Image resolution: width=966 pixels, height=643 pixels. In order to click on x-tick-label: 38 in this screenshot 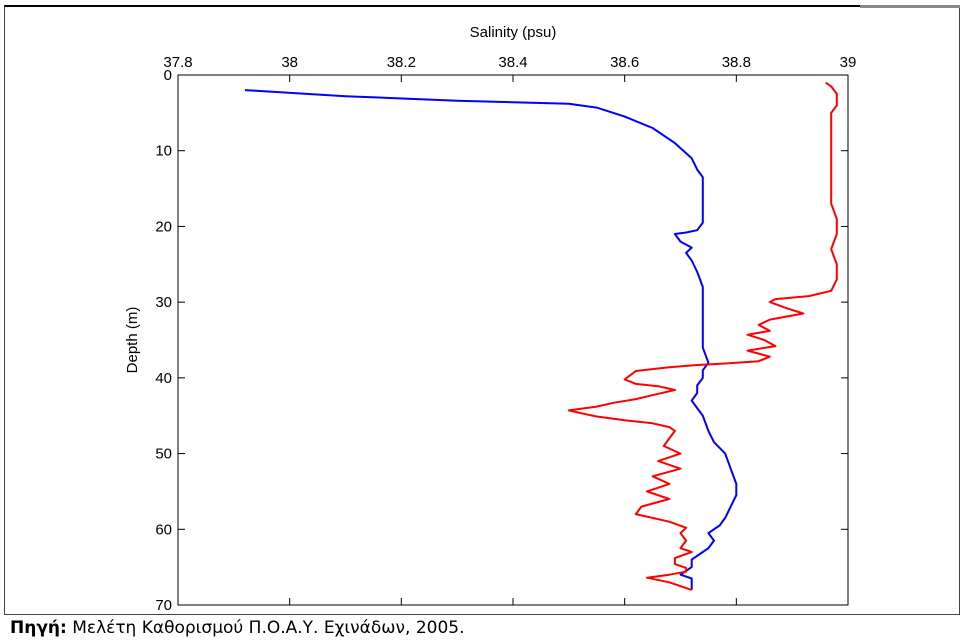, I will do `click(289, 62)`.